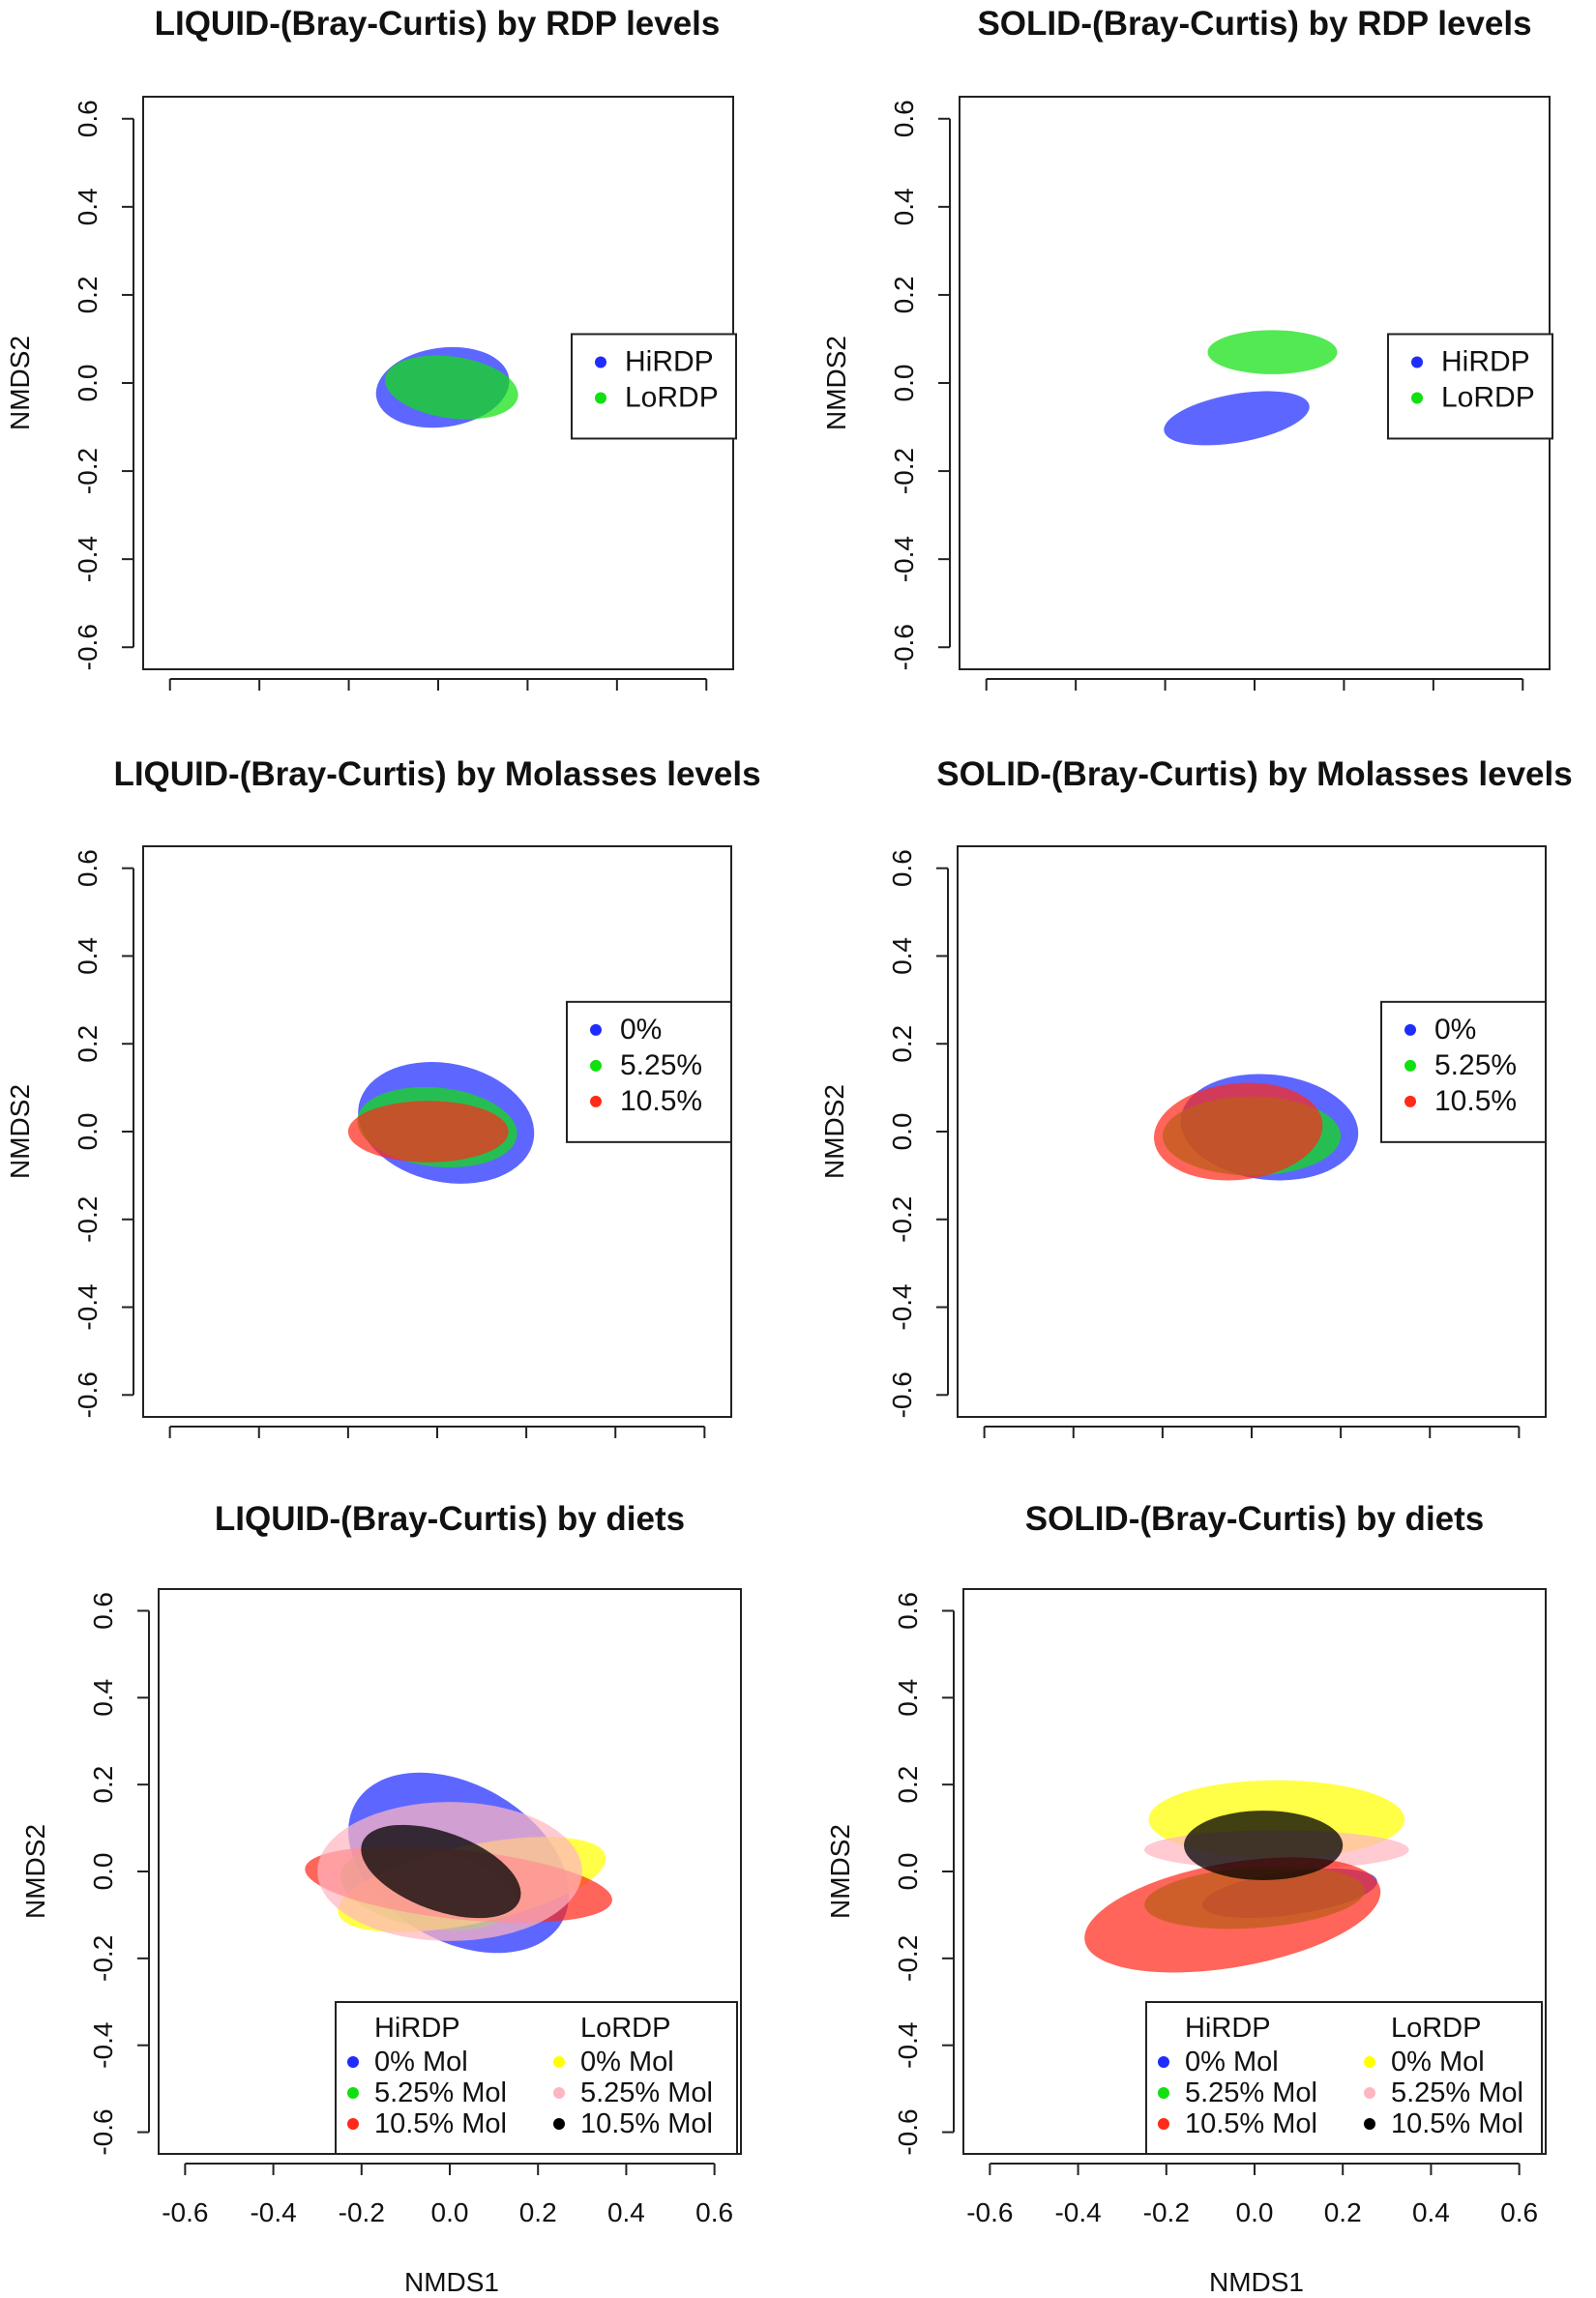 The width and height of the screenshot is (1596, 2298). What do you see at coordinates (450, 1519) in the screenshot?
I see `panel-title: LIQUID-(Bray-Curtis) by diets` at bounding box center [450, 1519].